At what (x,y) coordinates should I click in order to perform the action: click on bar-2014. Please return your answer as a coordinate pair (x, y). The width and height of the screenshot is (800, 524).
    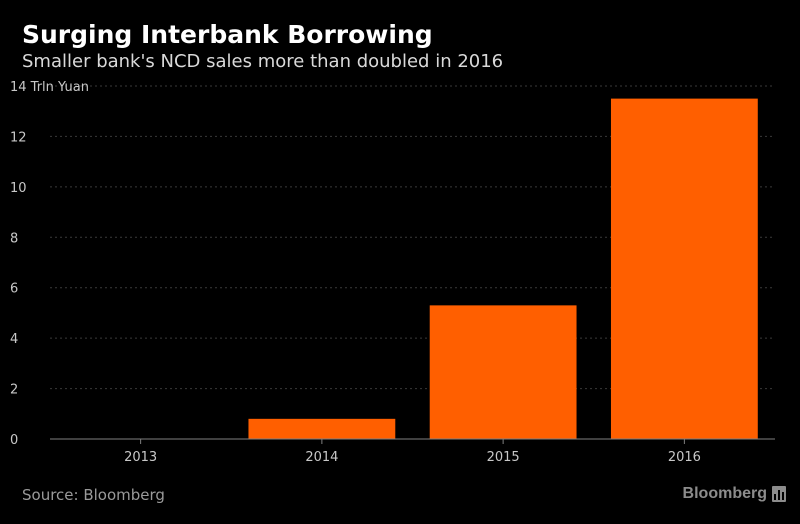
    Looking at the image, I should click on (322, 428).